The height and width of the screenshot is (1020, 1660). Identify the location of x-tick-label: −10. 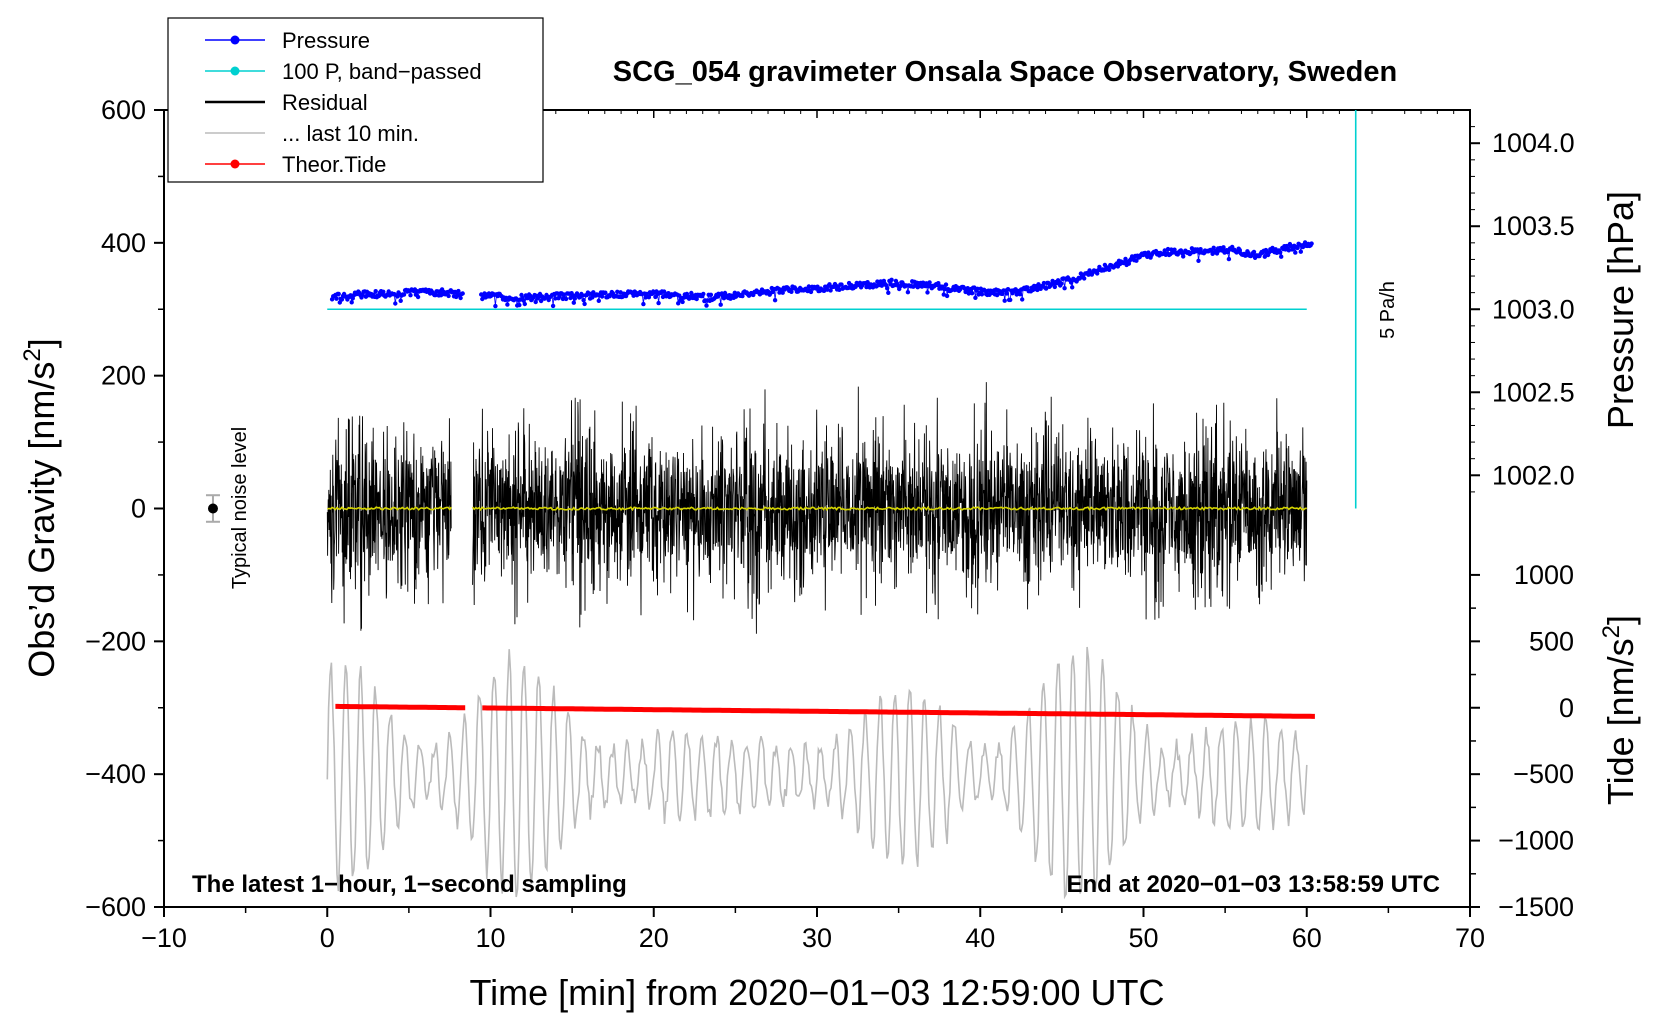
(164, 938).